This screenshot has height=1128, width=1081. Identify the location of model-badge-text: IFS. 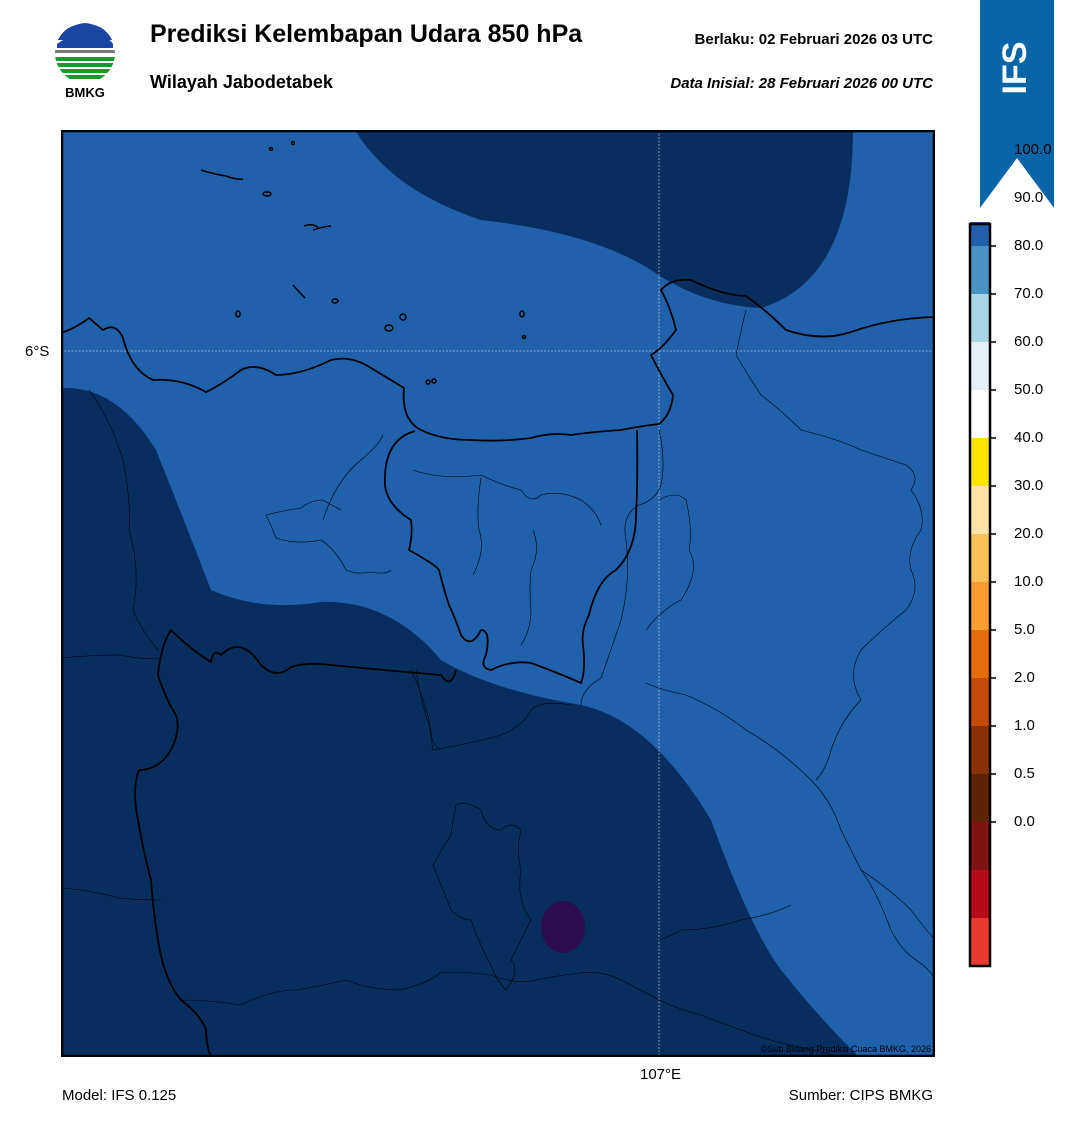
(1015, 68).